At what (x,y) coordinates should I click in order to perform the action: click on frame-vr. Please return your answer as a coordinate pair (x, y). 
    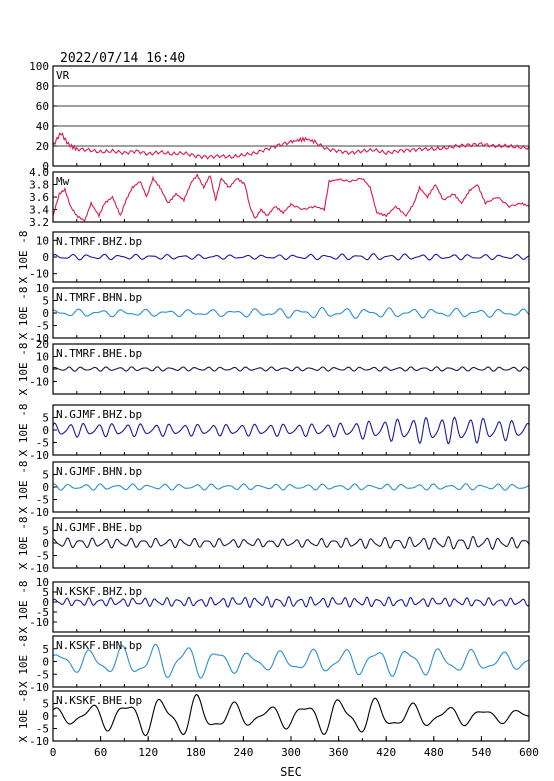
    Looking at the image, I should click on (291, 116).